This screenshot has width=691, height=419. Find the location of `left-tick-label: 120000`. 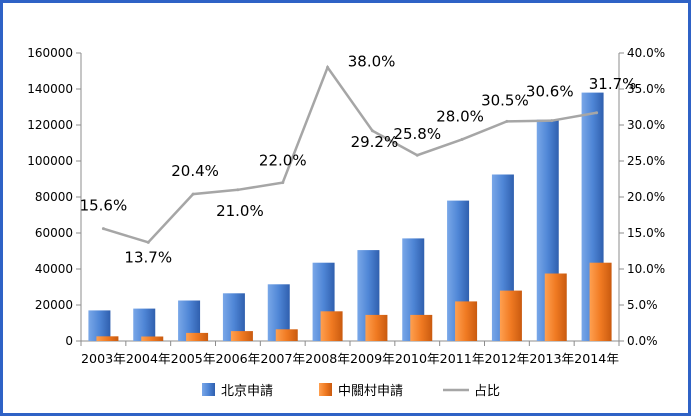

left-tick-label: 120000 is located at coordinates (50, 125).